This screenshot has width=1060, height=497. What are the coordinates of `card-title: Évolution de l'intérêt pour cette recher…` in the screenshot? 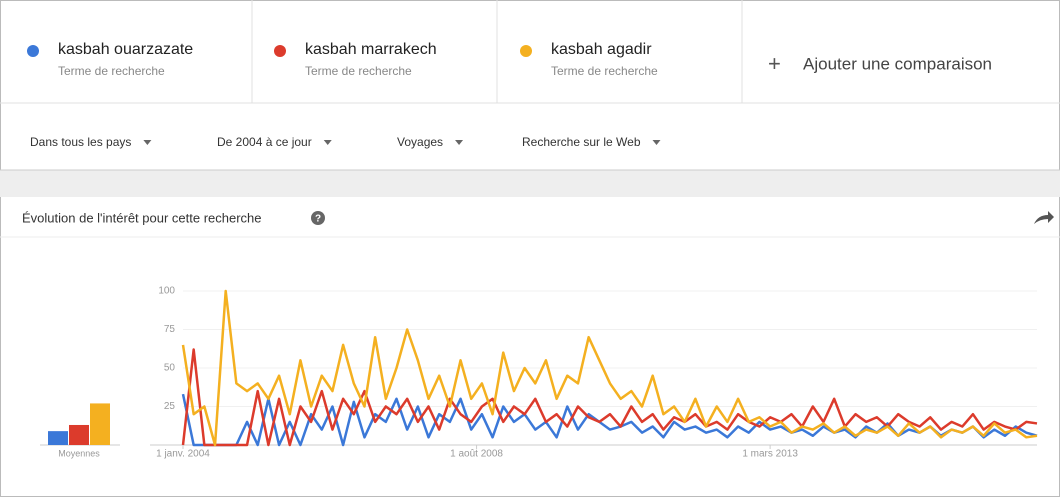 It's located at (142, 217).